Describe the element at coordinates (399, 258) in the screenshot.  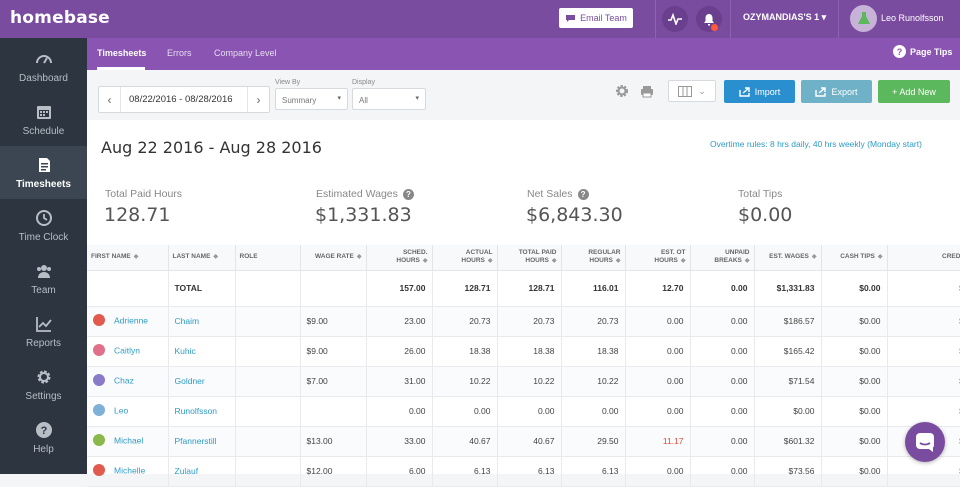
I see `column-header: SCHED. HOURS ◆` at that location.